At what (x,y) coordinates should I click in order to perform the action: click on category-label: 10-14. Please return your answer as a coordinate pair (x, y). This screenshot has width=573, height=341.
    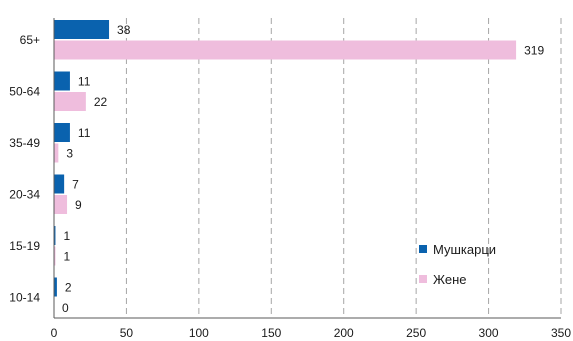
    Looking at the image, I should click on (24, 298).